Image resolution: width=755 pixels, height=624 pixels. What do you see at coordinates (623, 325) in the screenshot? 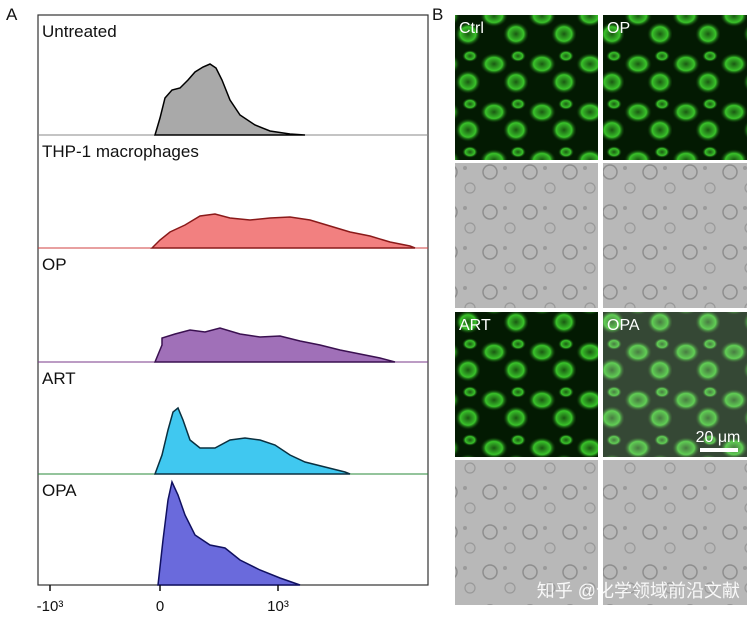
I see `image-label: OPA` at bounding box center [623, 325].